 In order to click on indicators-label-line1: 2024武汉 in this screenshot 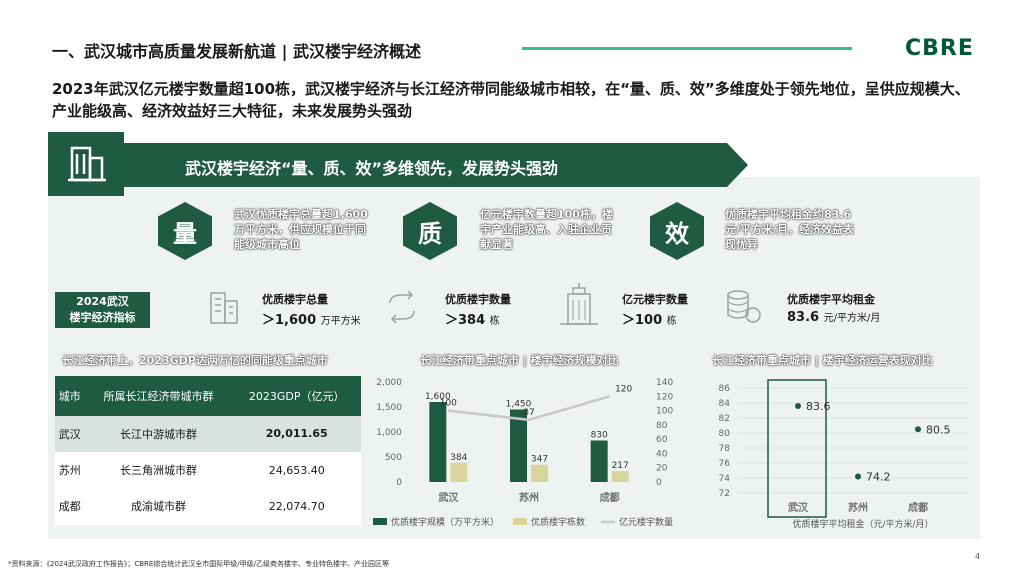, I will do `click(102, 301)`.